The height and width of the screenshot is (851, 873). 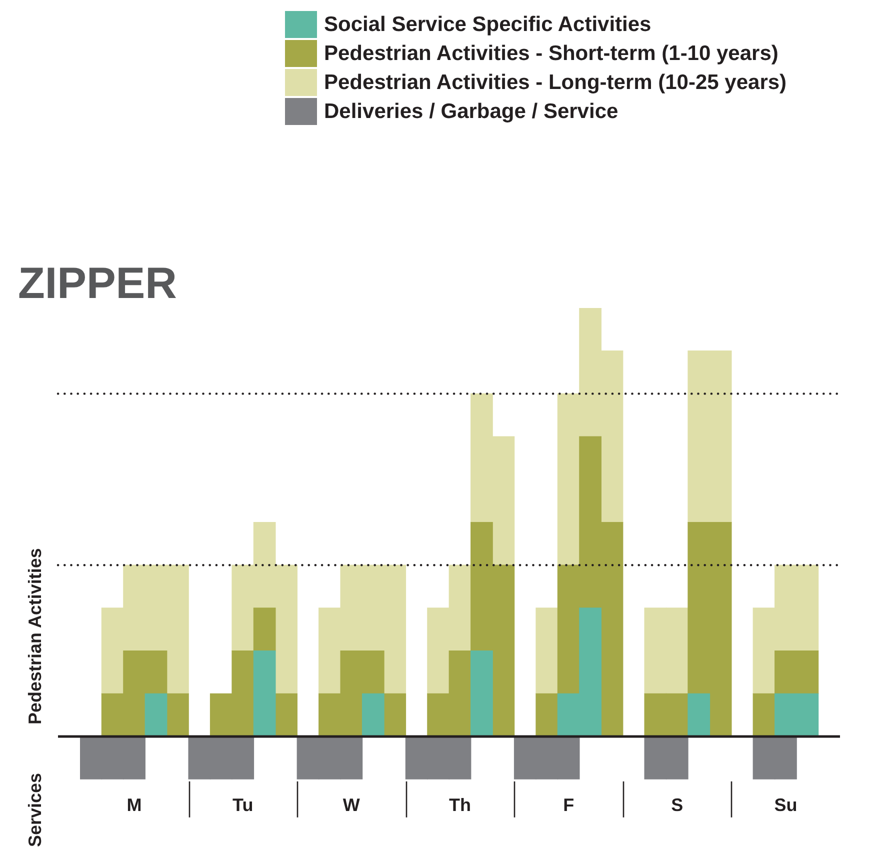 What do you see at coordinates (243, 805) in the screenshot?
I see `x-tick-label: Tu` at bounding box center [243, 805].